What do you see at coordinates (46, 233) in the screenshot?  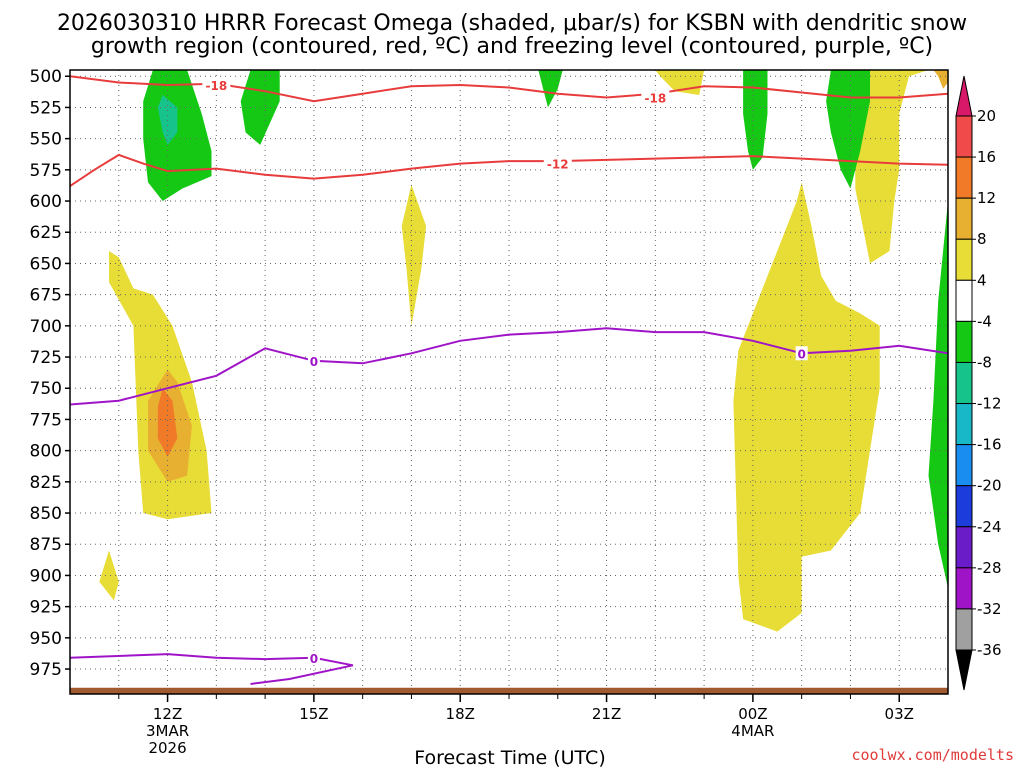 I see `y-tick-label: 625` at bounding box center [46, 233].